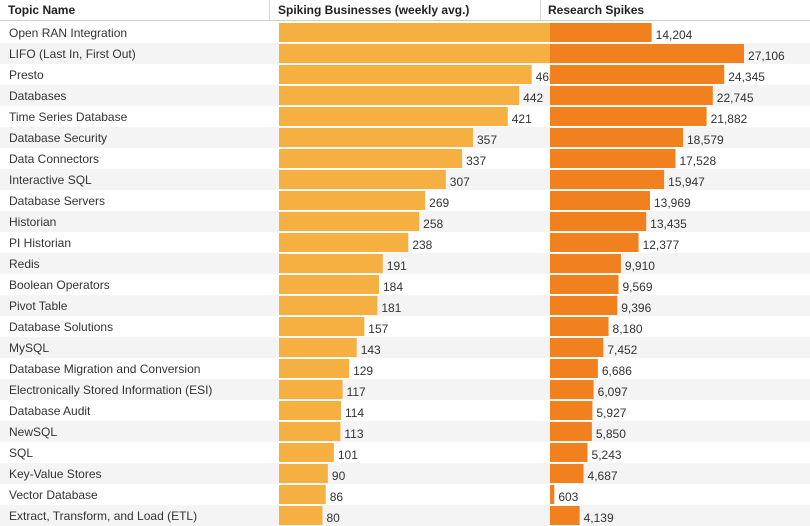 This screenshot has height=526, width=810. I want to click on businesses-value-label: 157, so click(378, 329).